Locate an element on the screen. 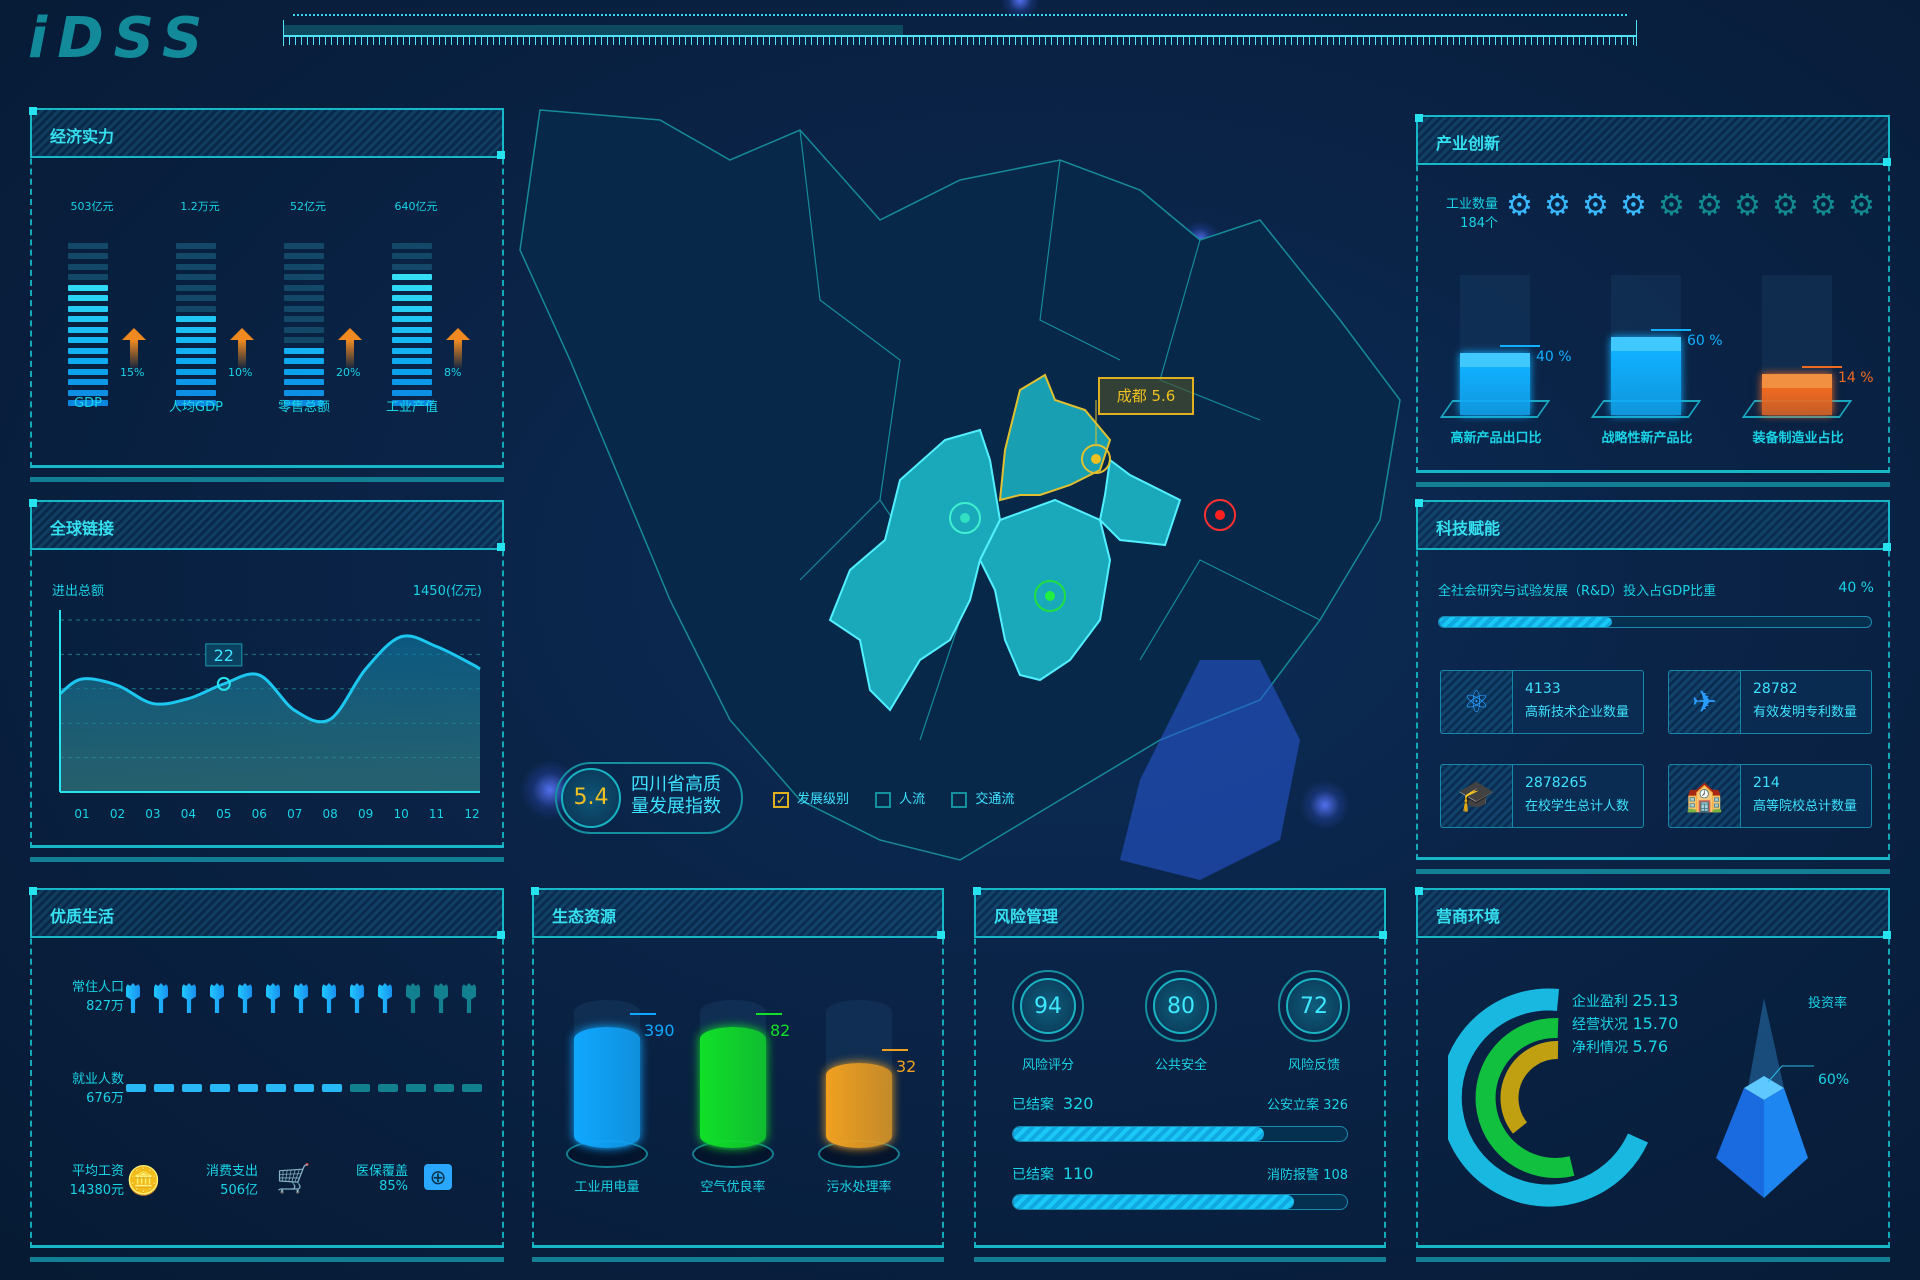  checkbox-checked-icon: ✓ is located at coordinates (781, 799).